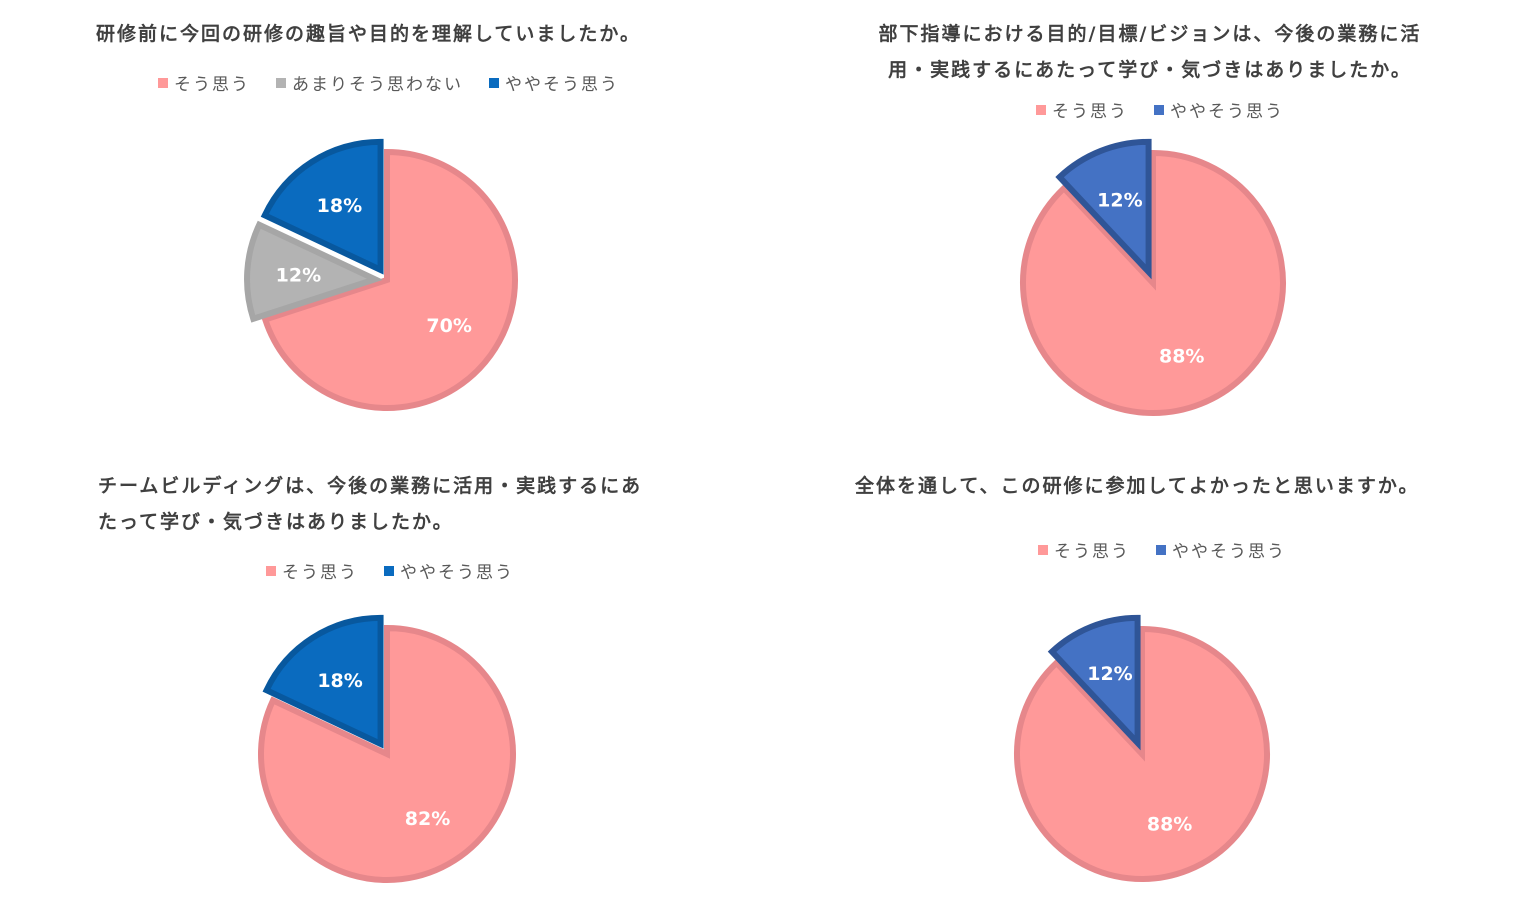  I want to click on chart-title-line: 用・実践するにあたって学び・気づきはありましたか。, so click(1150, 70).